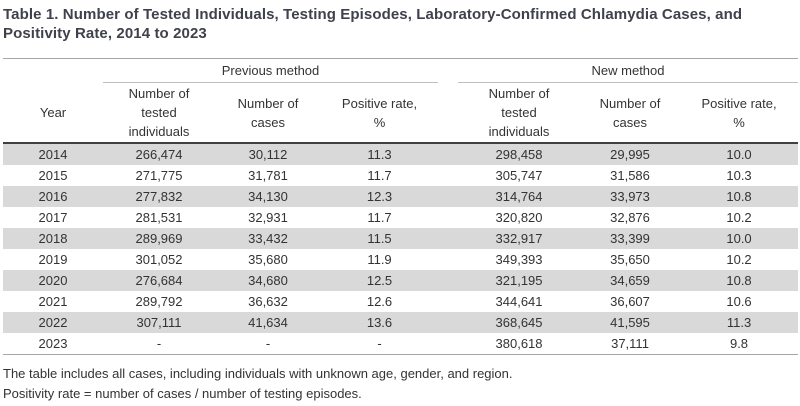 This screenshot has width=800, height=406. What do you see at coordinates (519, 322) in the screenshot?
I see `cell-new-tested: 368,645` at bounding box center [519, 322].